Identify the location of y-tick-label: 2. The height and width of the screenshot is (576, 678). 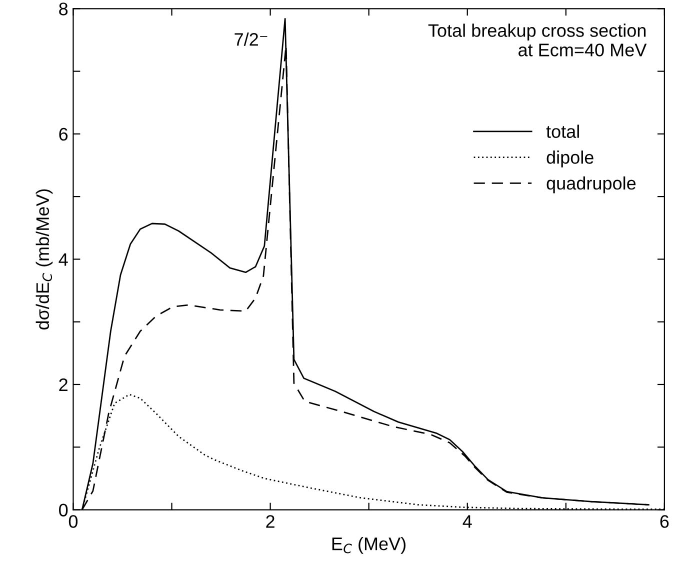
(63, 385).